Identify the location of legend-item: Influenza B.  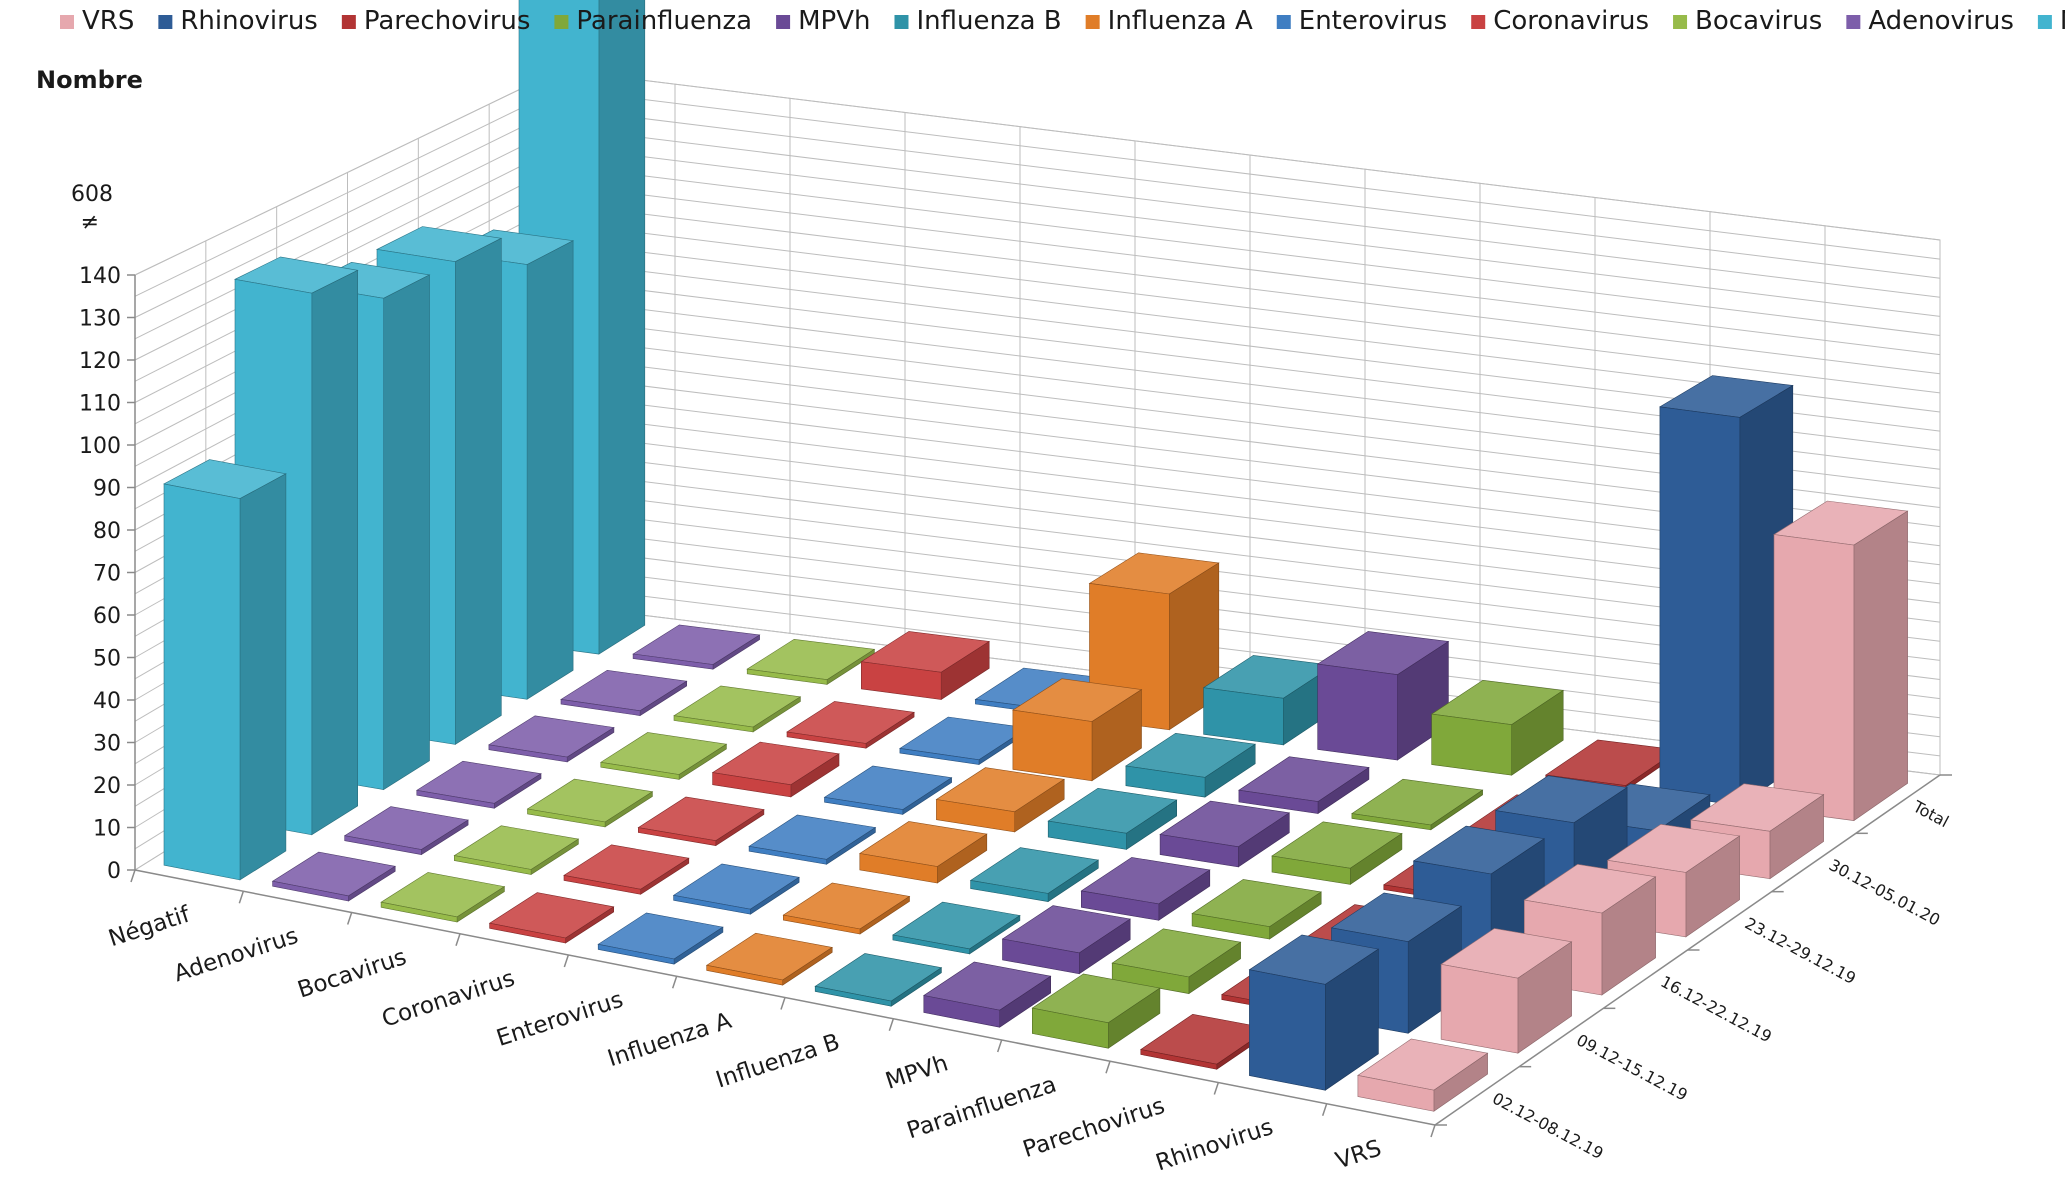
(978, 21).